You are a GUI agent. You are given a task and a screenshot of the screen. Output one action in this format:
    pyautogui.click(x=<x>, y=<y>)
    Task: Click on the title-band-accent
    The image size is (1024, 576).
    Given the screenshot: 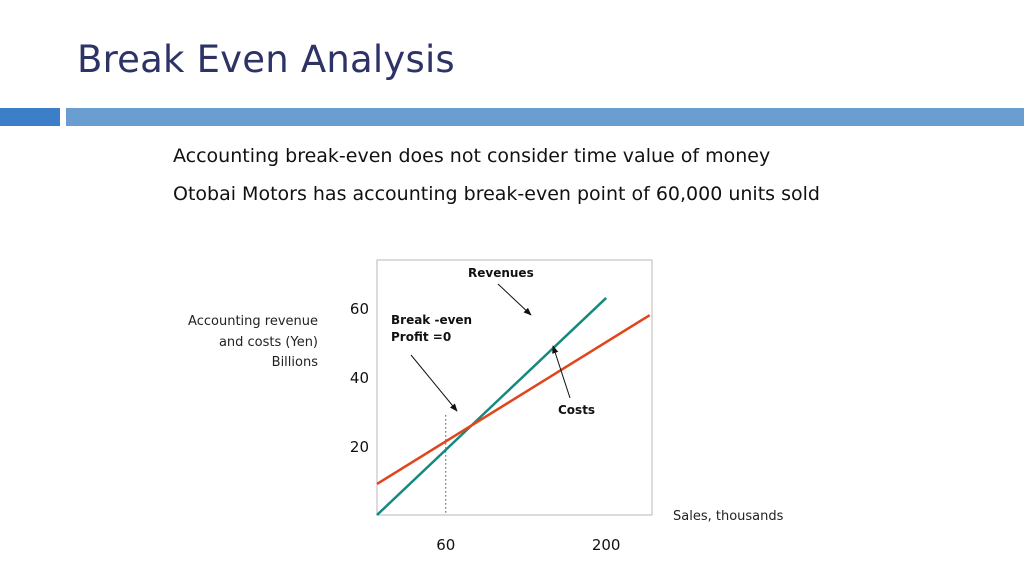 What is the action you would take?
    pyautogui.click(x=30, y=117)
    